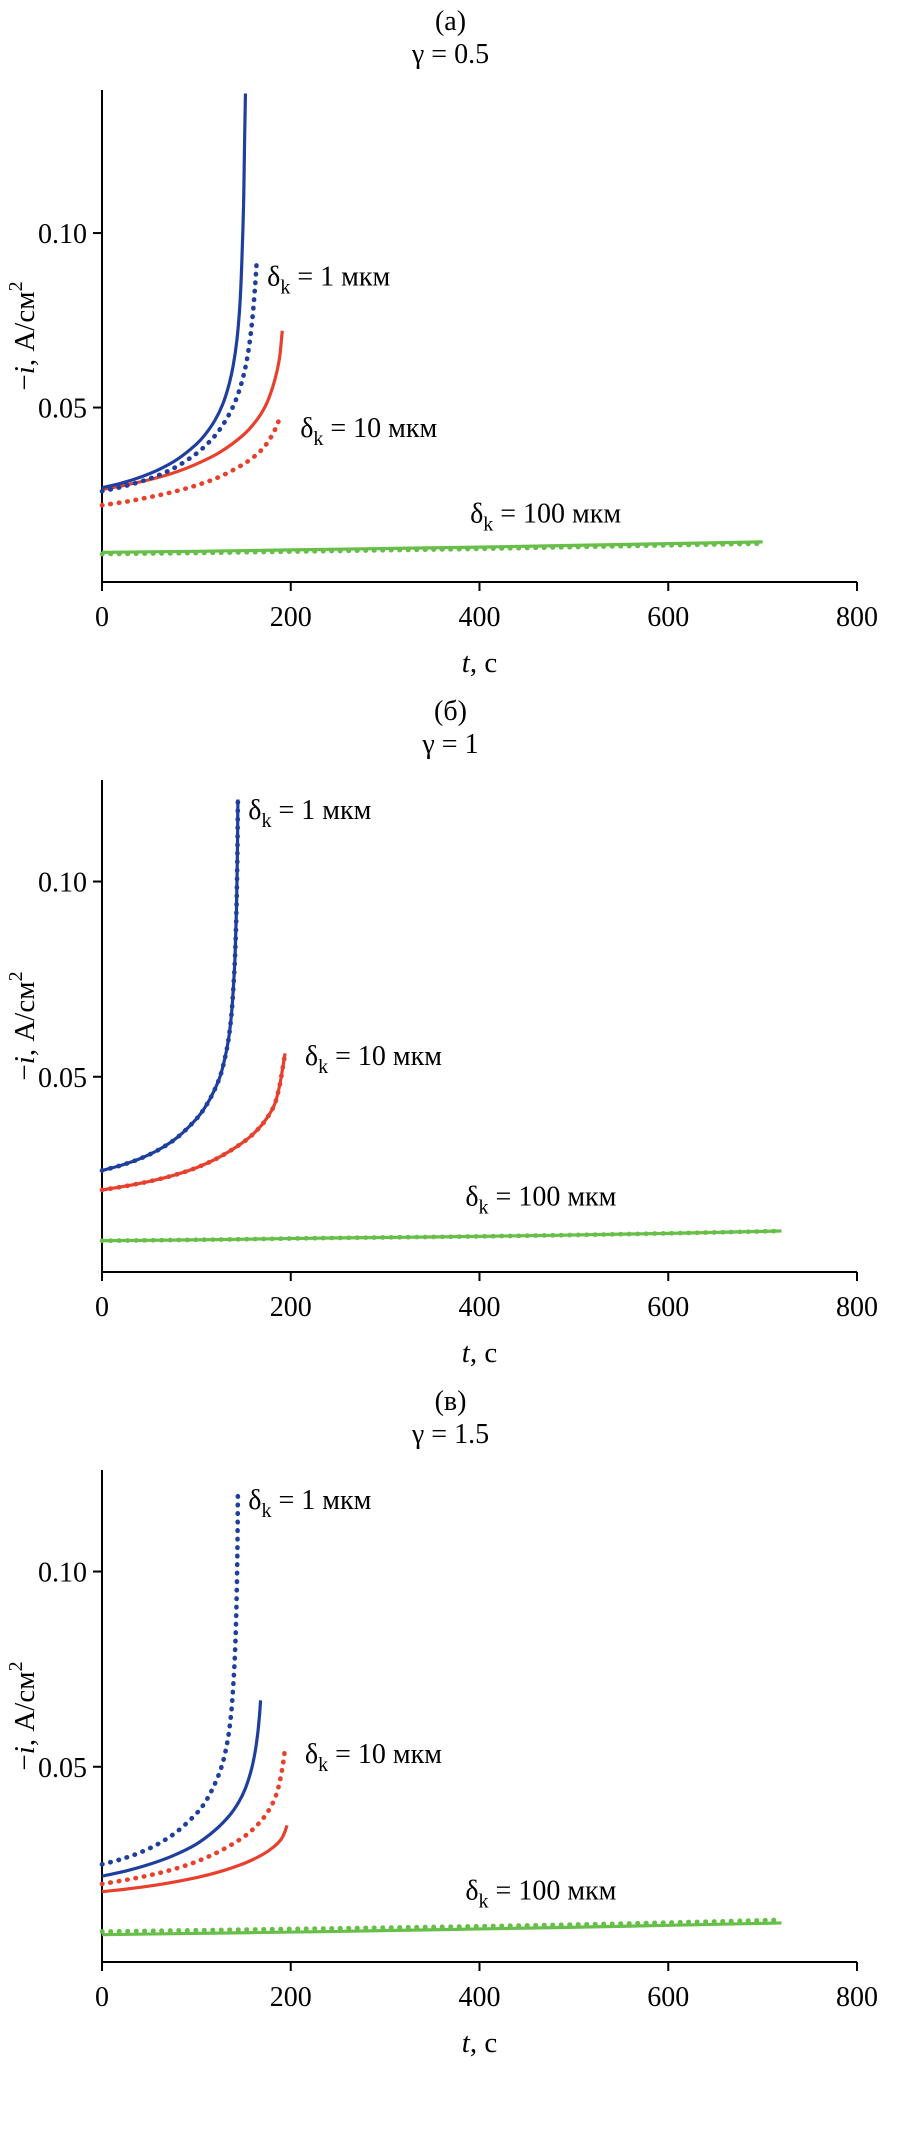 Image resolution: width=901 pixels, height=2143 pixels. Describe the element at coordinates (450, 744) in the screenshot. I see `panel-b-gamma-label: γ = 1` at that location.